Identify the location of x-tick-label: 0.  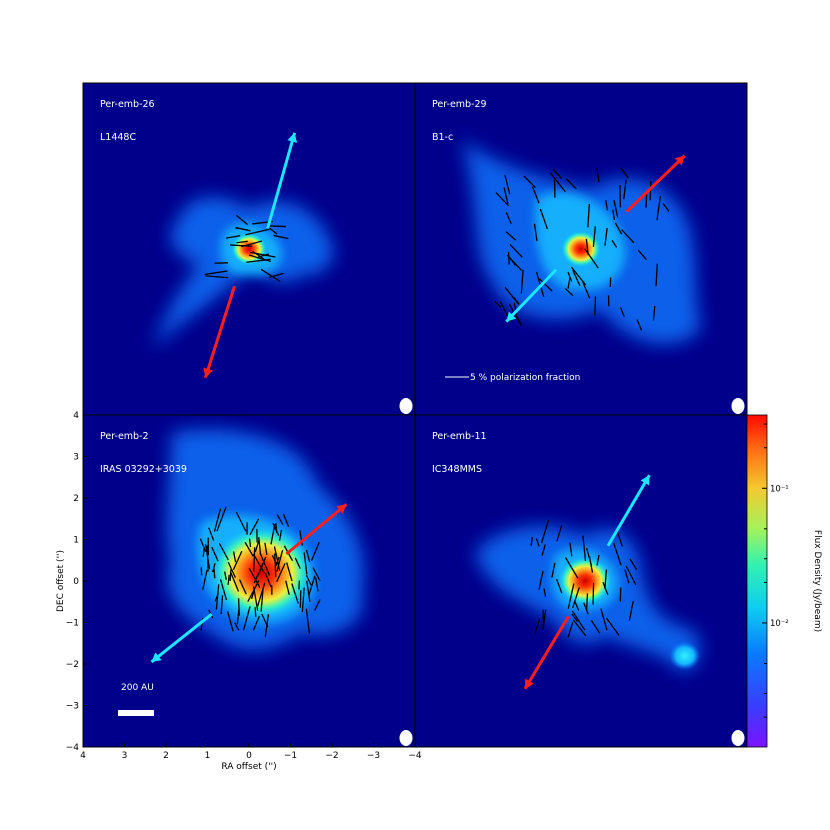
(249, 756).